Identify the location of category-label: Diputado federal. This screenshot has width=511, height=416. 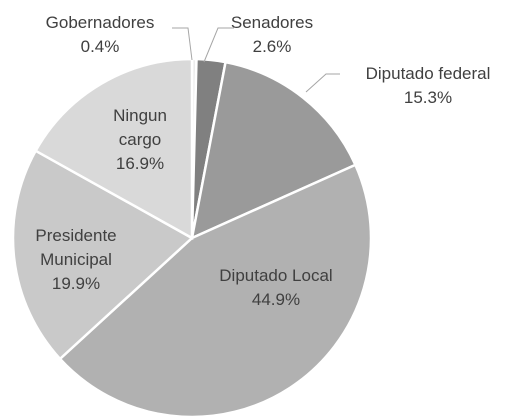
(428, 73).